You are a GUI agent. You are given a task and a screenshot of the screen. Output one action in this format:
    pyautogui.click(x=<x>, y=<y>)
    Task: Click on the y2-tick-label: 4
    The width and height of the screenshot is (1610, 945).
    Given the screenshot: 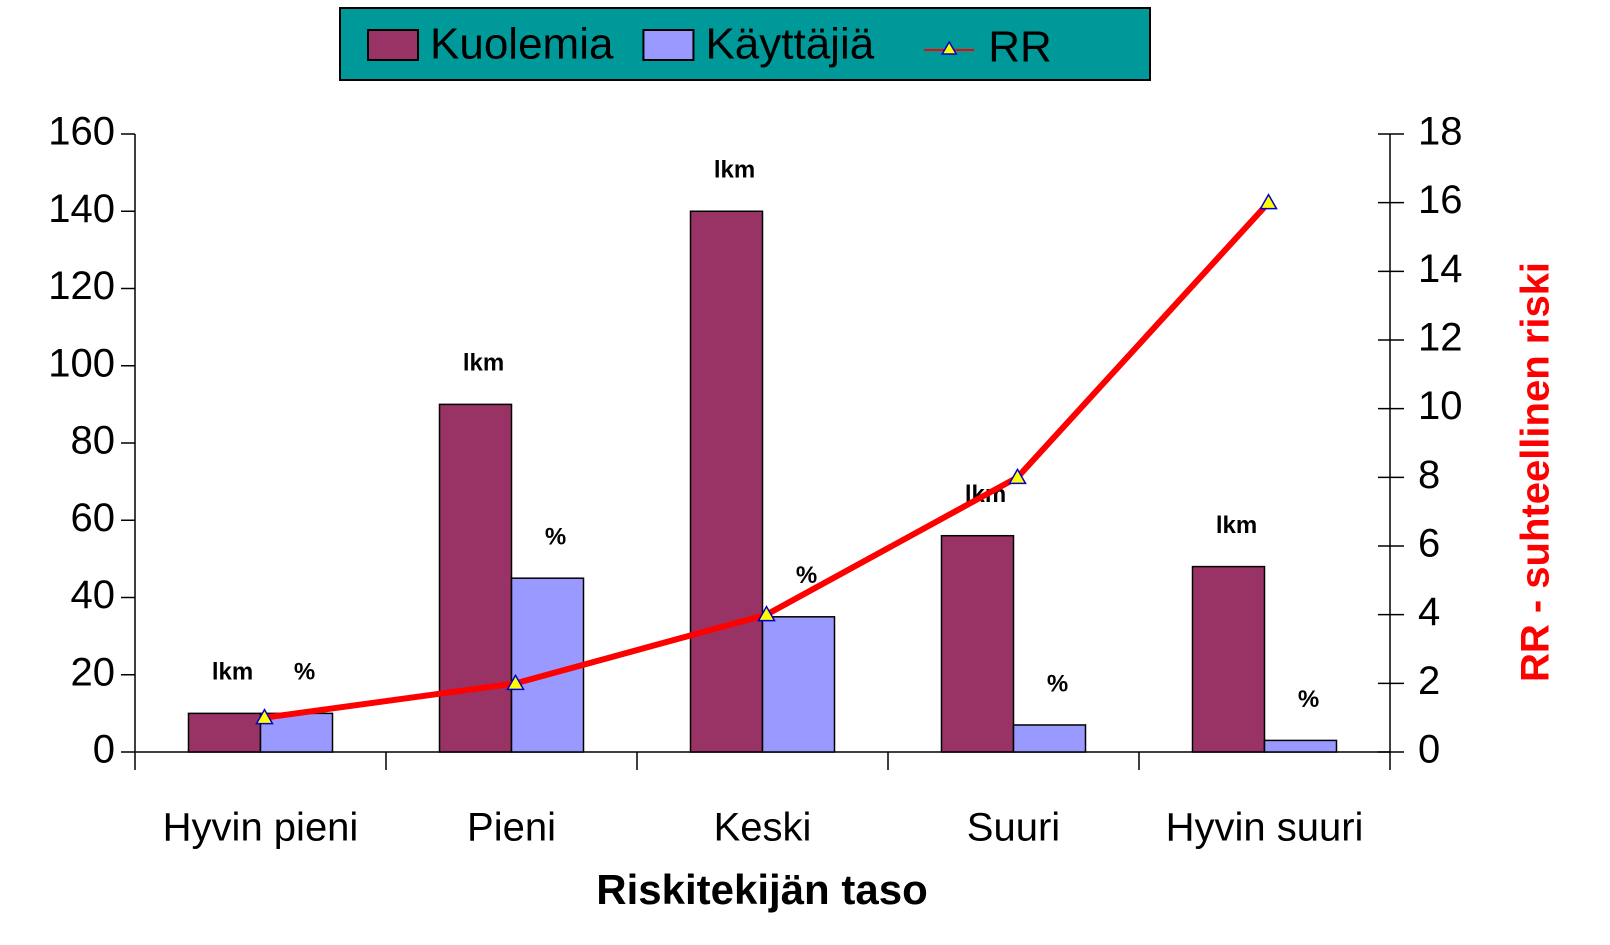 What is the action you would take?
    pyautogui.click(x=1429, y=612)
    